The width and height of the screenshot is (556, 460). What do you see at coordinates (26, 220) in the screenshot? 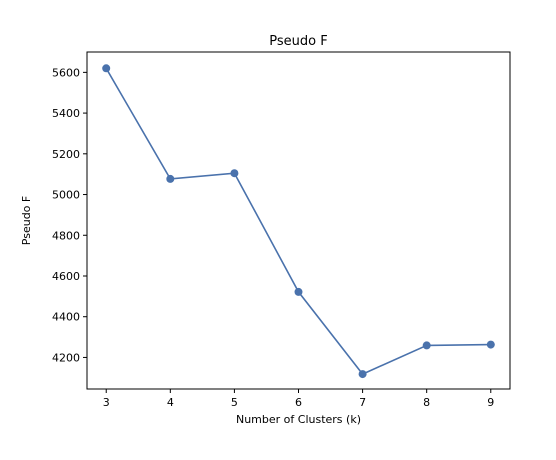
I see `y-axis-label: Pseudo F` at bounding box center [26, 220].